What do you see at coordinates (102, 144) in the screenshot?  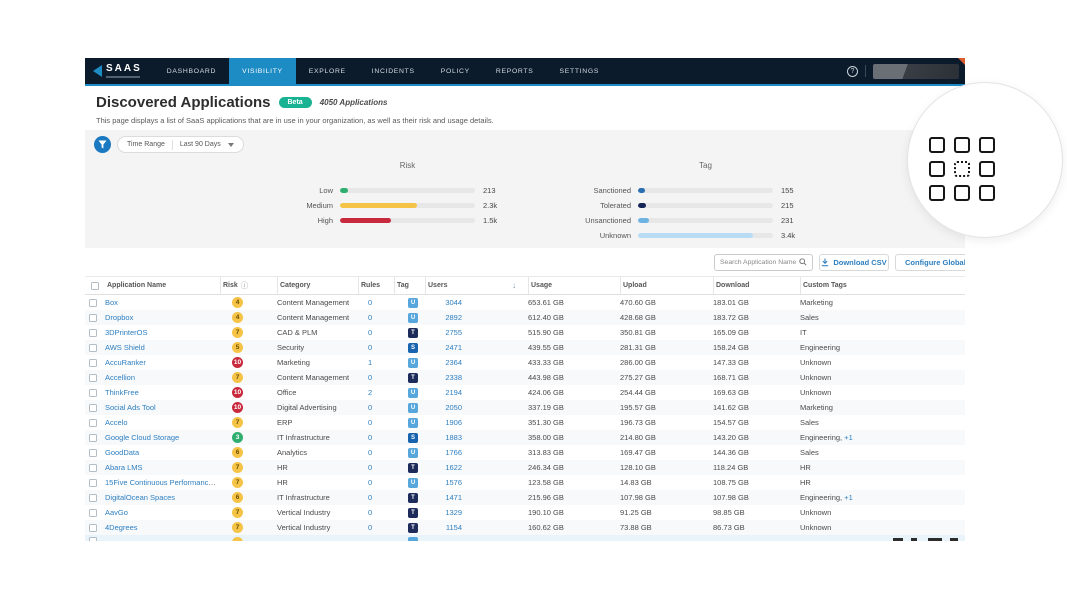 I see `filter-button` at bounding box center [102, 144].